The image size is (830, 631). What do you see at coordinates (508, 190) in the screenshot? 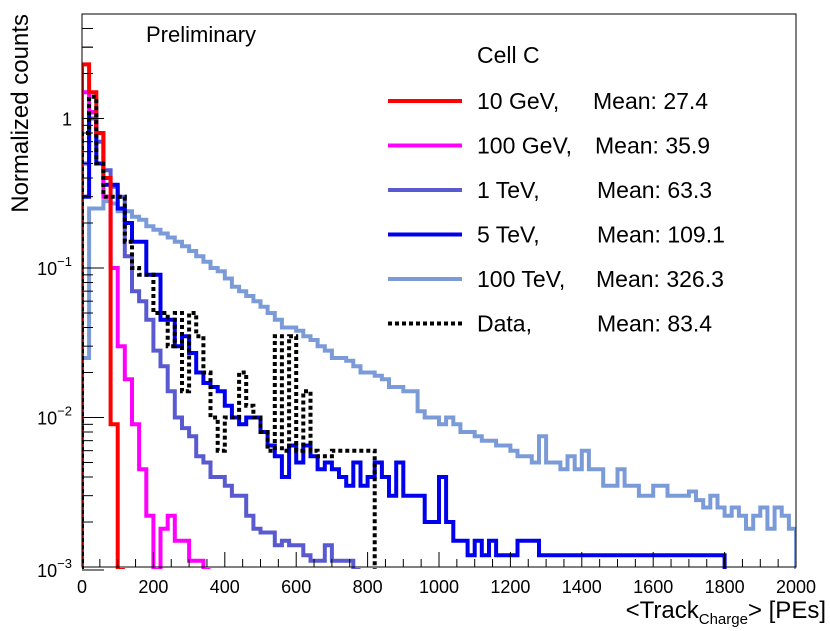
I see `legend-label-2: 1 TeV,` at bounding box center [508, 190].